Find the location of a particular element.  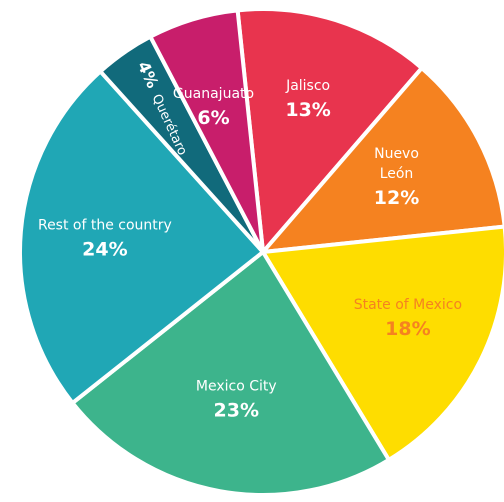

slice-label-mexico-city: Mexico City 23% is located at coordinates (236, 399).